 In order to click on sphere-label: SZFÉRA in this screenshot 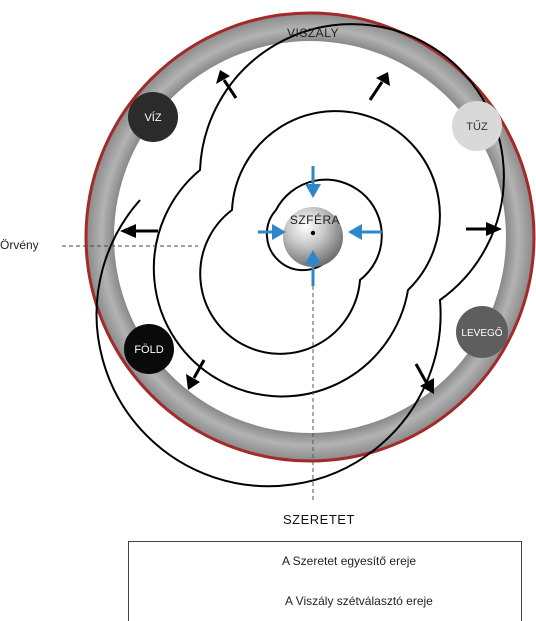, I will do `click(315, 219)`.